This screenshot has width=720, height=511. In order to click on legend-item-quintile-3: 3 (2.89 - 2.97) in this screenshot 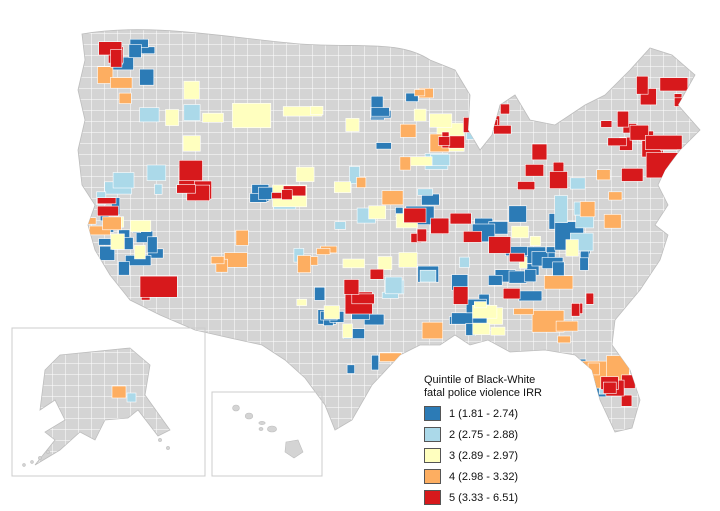, I will do `click(509, 455)`.